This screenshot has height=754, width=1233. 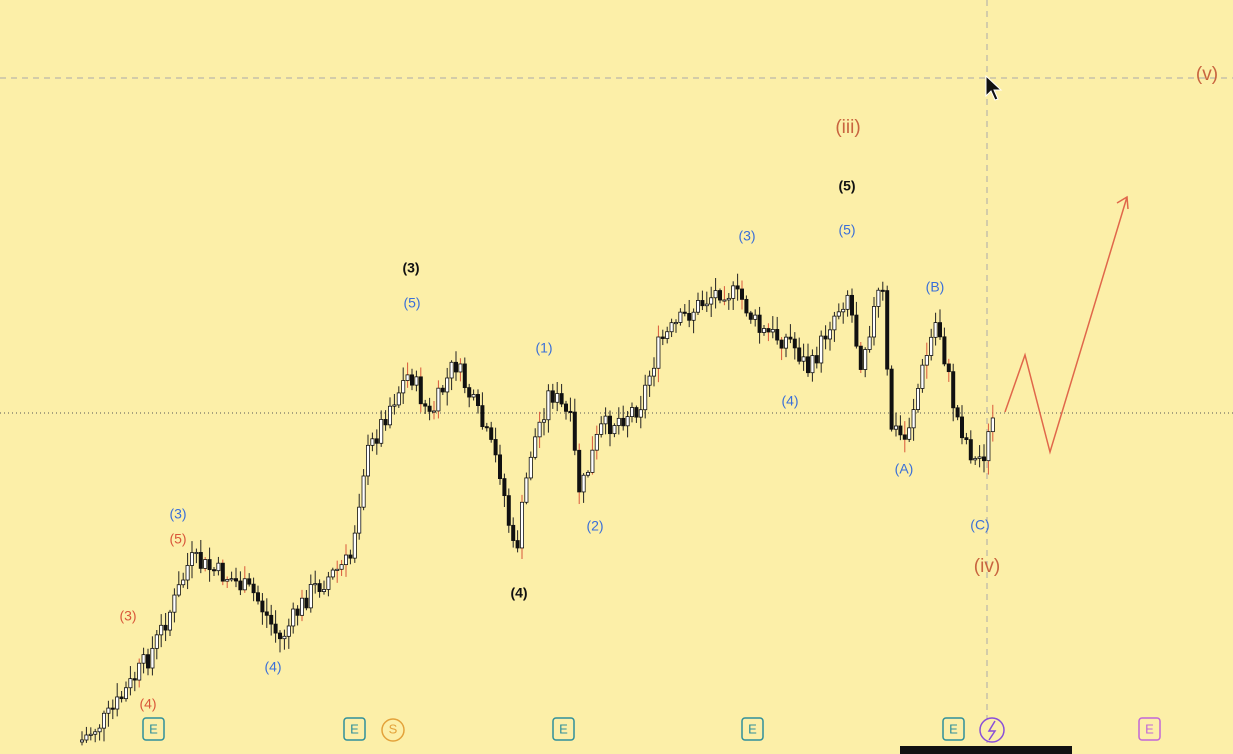 What do you see at coordinates (935, 287) in the screenshot?
I see `wave-label: (B)` at bounding box center [935, 287].